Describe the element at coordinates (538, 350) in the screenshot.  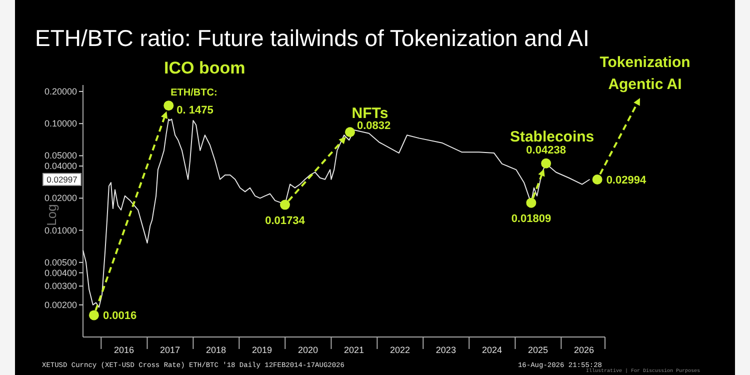
I see `x-tick-label: 2025` at that location.